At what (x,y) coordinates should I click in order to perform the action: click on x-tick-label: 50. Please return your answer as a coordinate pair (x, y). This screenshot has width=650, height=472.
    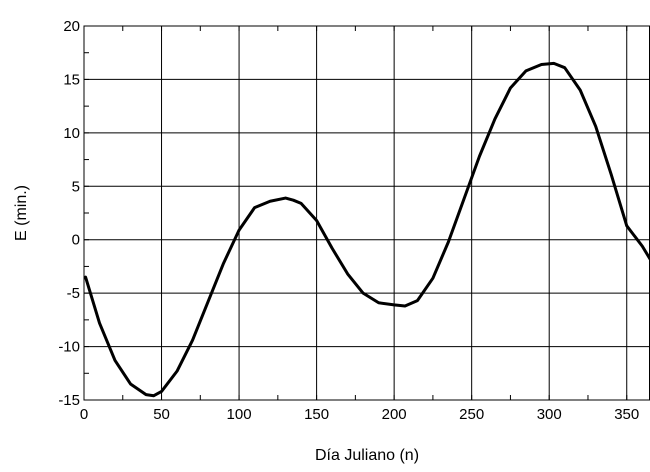
    Looking at the image, I should click on (161, 414).